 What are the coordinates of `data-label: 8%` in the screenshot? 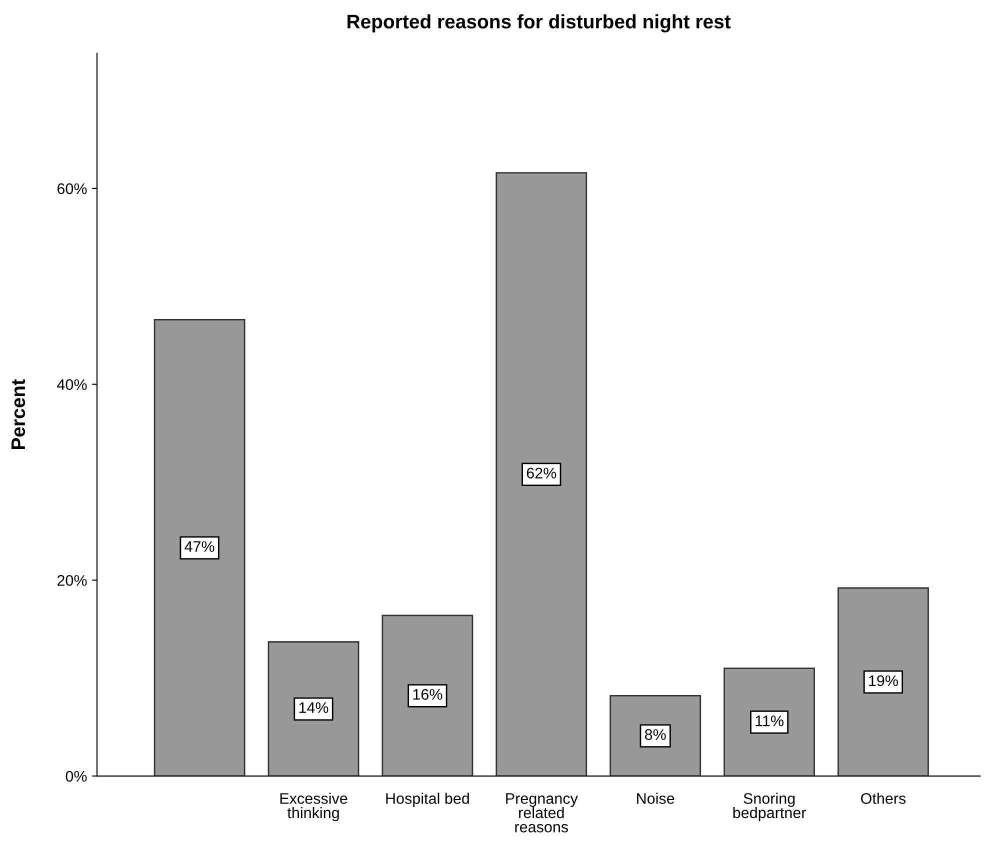 It's located at (655, 734).